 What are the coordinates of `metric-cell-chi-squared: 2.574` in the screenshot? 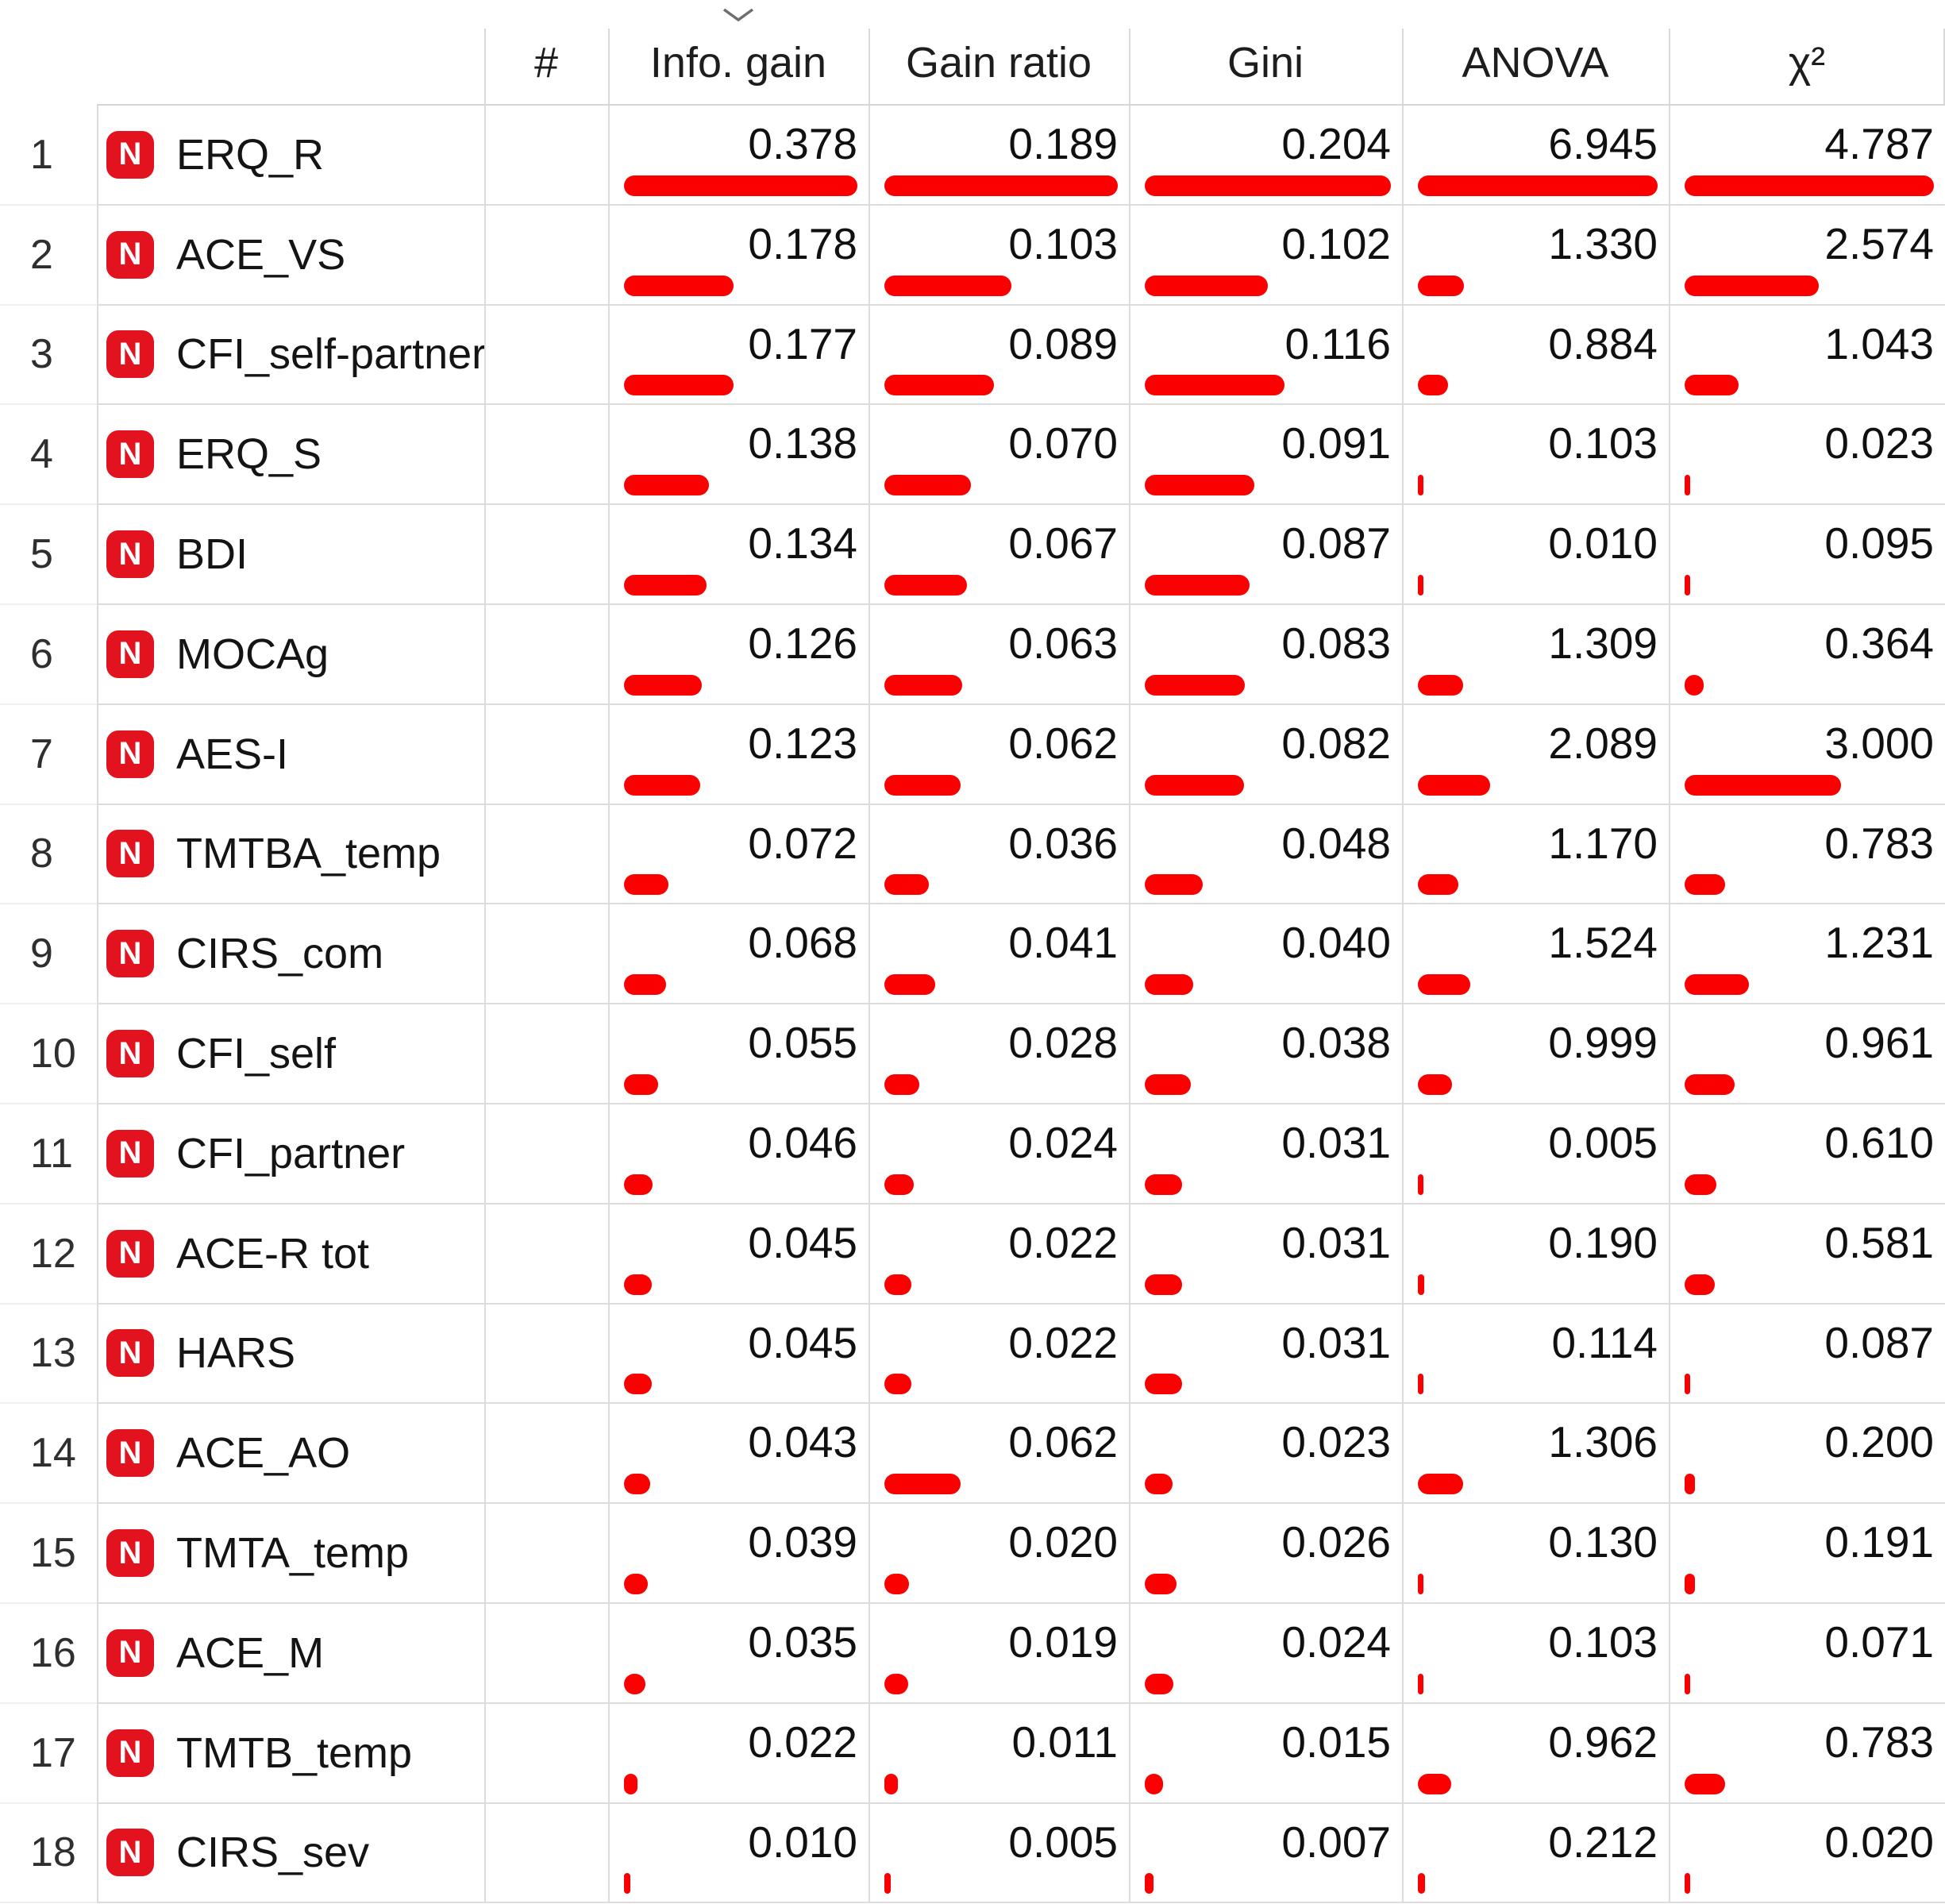 It's located at (1807, 255).